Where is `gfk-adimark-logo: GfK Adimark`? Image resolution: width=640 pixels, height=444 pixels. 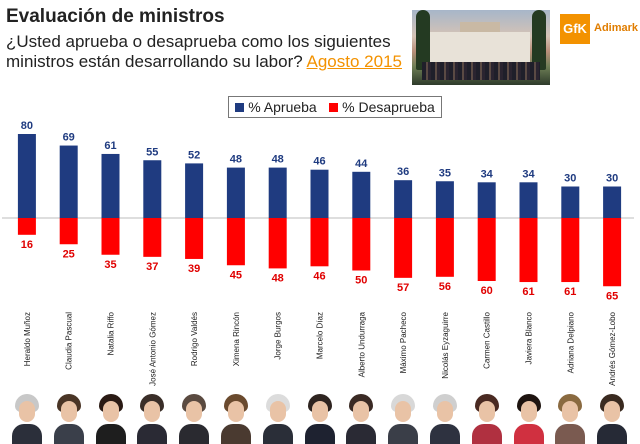
gfk-adimark-logo: GfK Adimark is located at coordinates (597, 30).